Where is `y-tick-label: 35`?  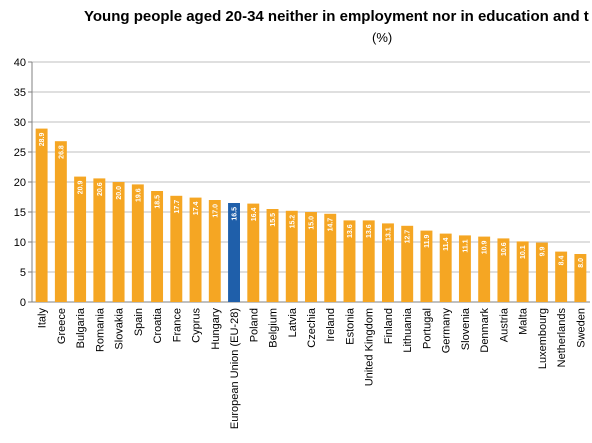
y-tick-label: 35 is located at coordinates (20, 93).